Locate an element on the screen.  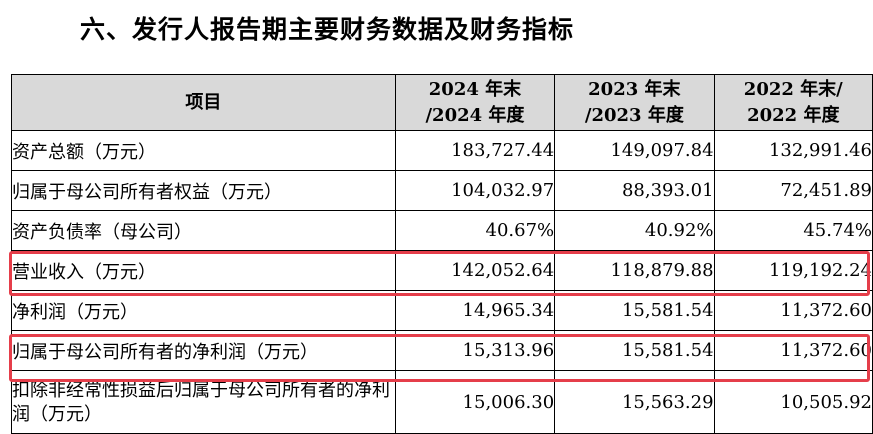
row-label: 扣除非经常性损益后归属于母公司所有者的净利润（万元） is located at coordinates (203, 402).